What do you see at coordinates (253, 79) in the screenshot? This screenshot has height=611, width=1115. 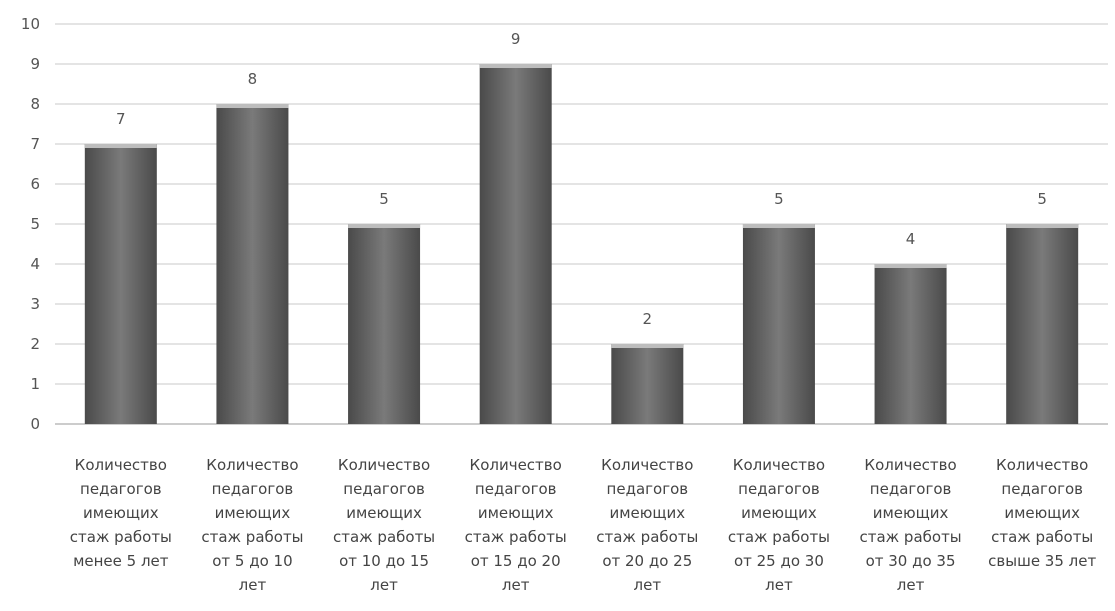 I see `data-label: 8` at bounding box center [253, 79].